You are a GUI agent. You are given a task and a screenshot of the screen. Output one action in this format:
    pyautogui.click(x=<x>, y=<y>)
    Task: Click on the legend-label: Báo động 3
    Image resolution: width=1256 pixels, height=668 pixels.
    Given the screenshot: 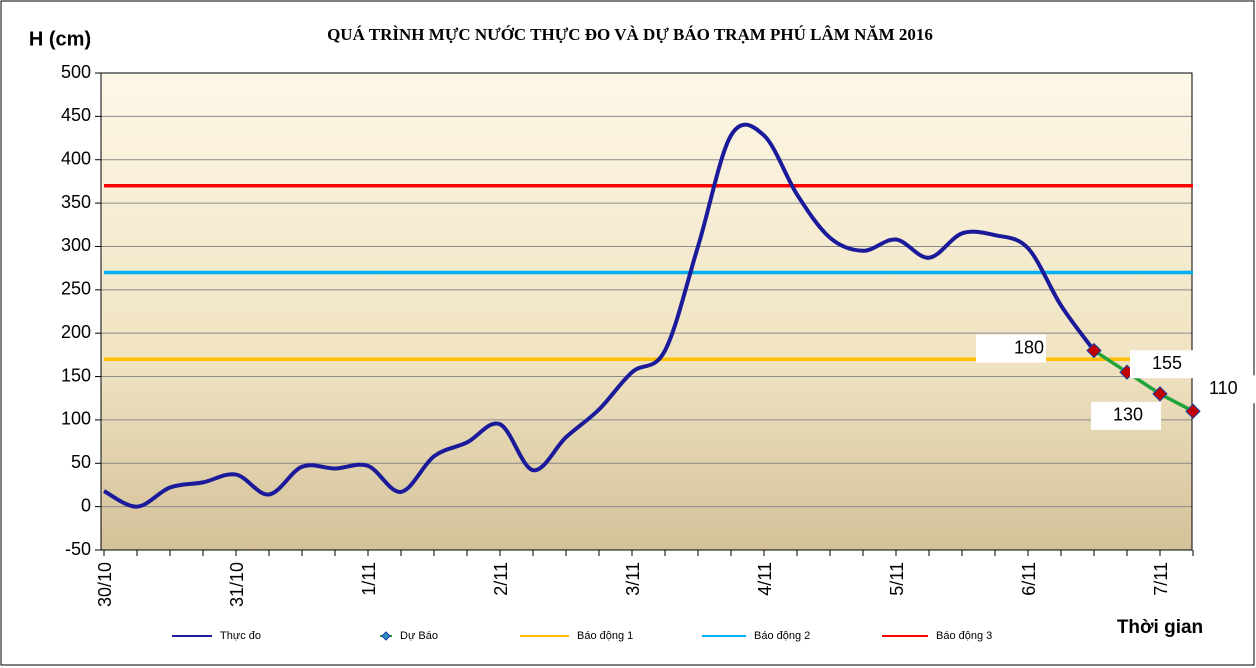 What is the action you would take?
    pyautogui.click(x=964, y=636)
    